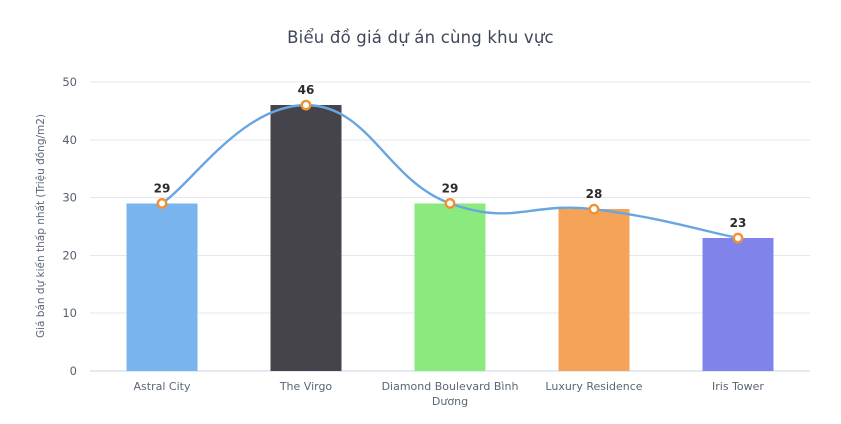 The image size is (841, 424). What do you see at coordinates (162, 386) in the screenshot?
I see `x-axis-tick-label: Astral City` at bounding box center [162, 386].